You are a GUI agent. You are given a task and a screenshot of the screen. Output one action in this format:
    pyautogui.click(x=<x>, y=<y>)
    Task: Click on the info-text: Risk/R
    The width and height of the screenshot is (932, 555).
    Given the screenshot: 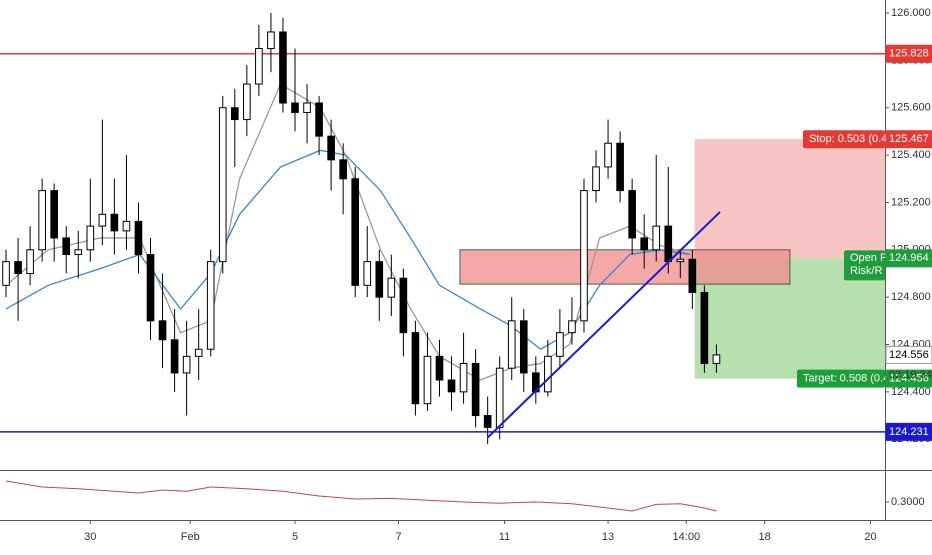 What is the action you would take?
    pyautogui.click(x=866, y=271)
    